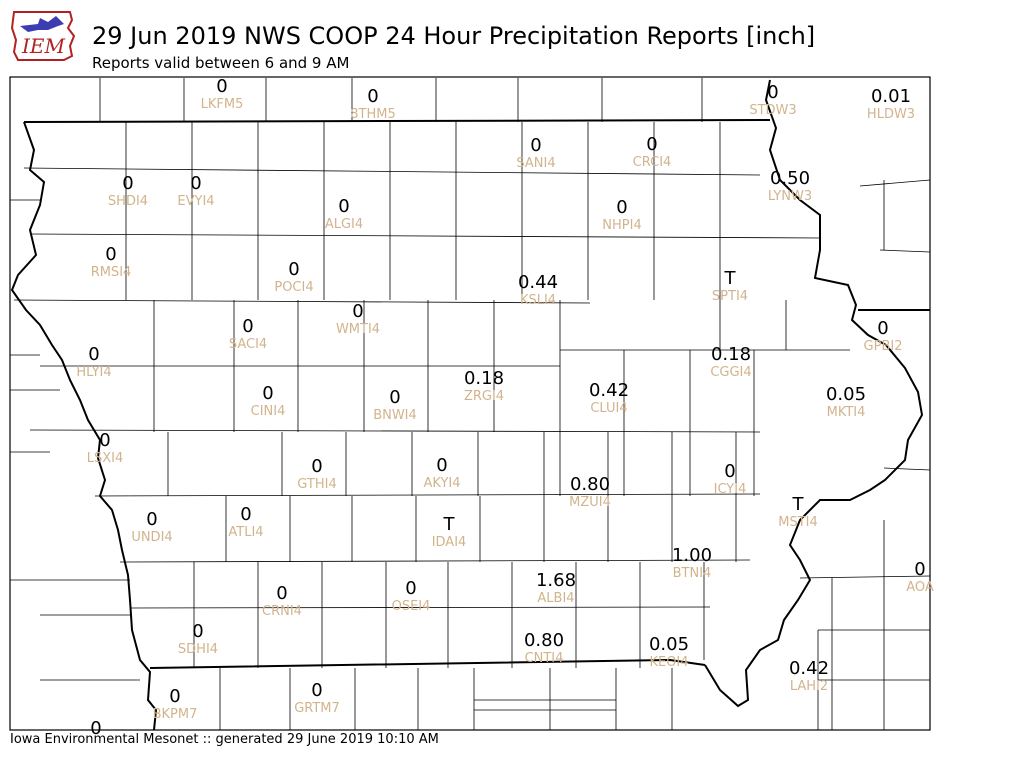  I want to click on station-id-label: MSTI4, so click(798, 522).